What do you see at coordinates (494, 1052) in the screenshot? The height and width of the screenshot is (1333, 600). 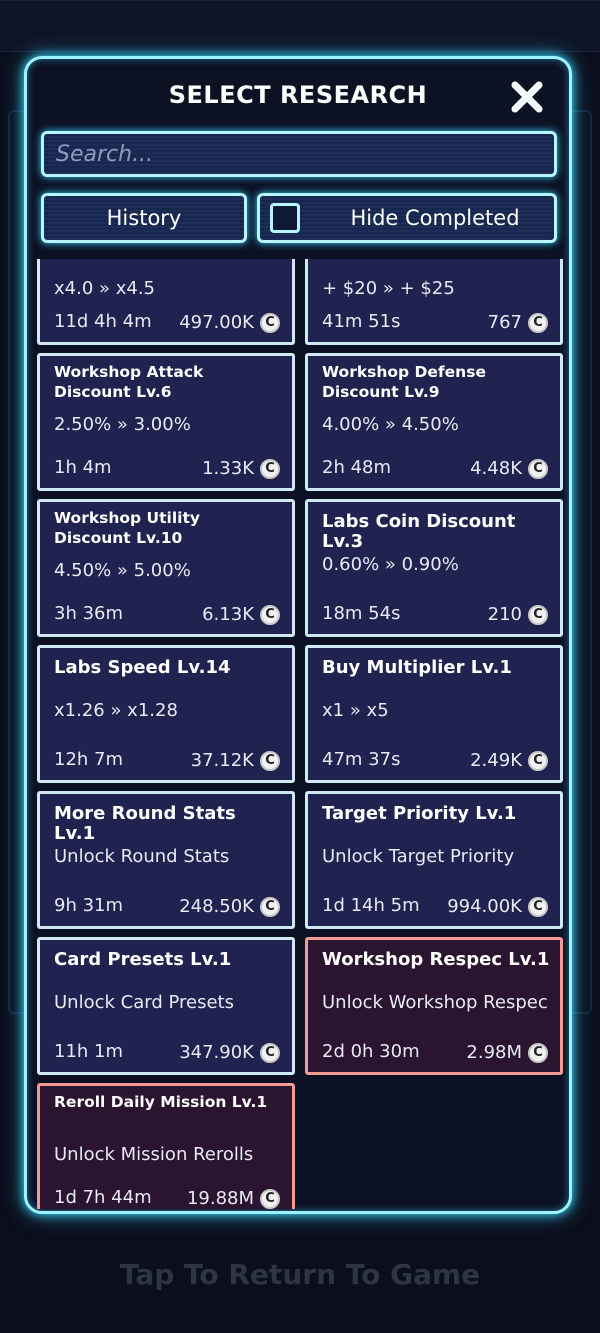 I see `research-cost-value: 2.98M` at bounding box center [494, 1052].